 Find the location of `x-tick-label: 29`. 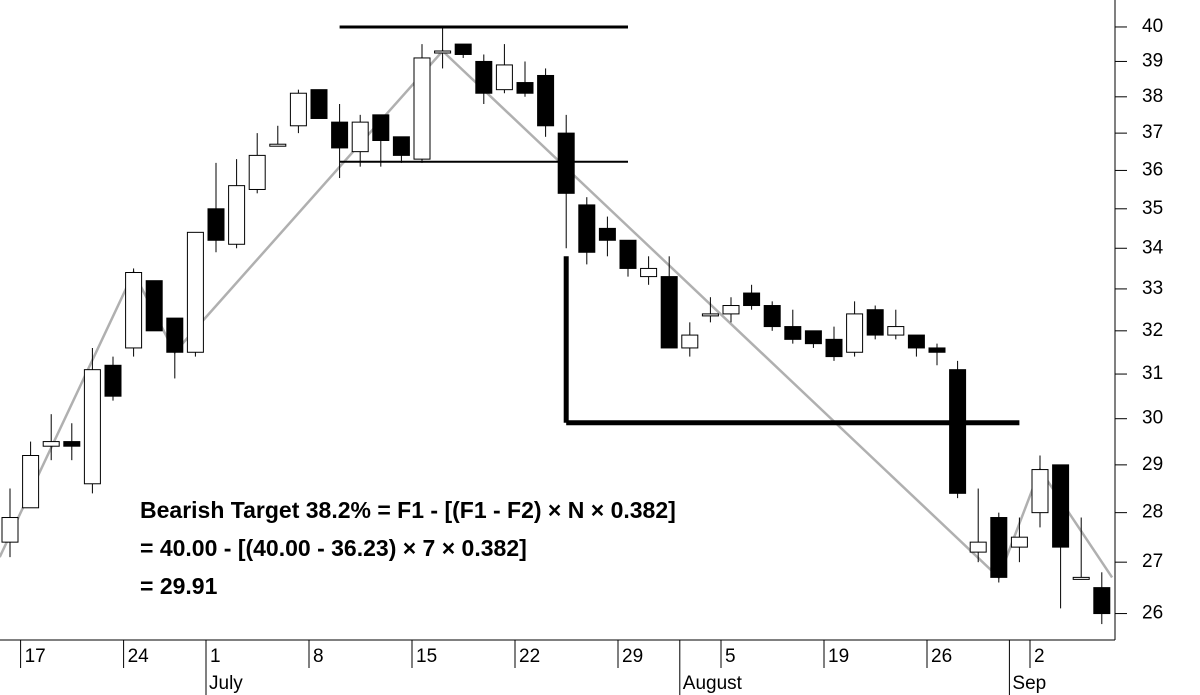

x-tick-label: 29 is located at coordinates (632, 656).